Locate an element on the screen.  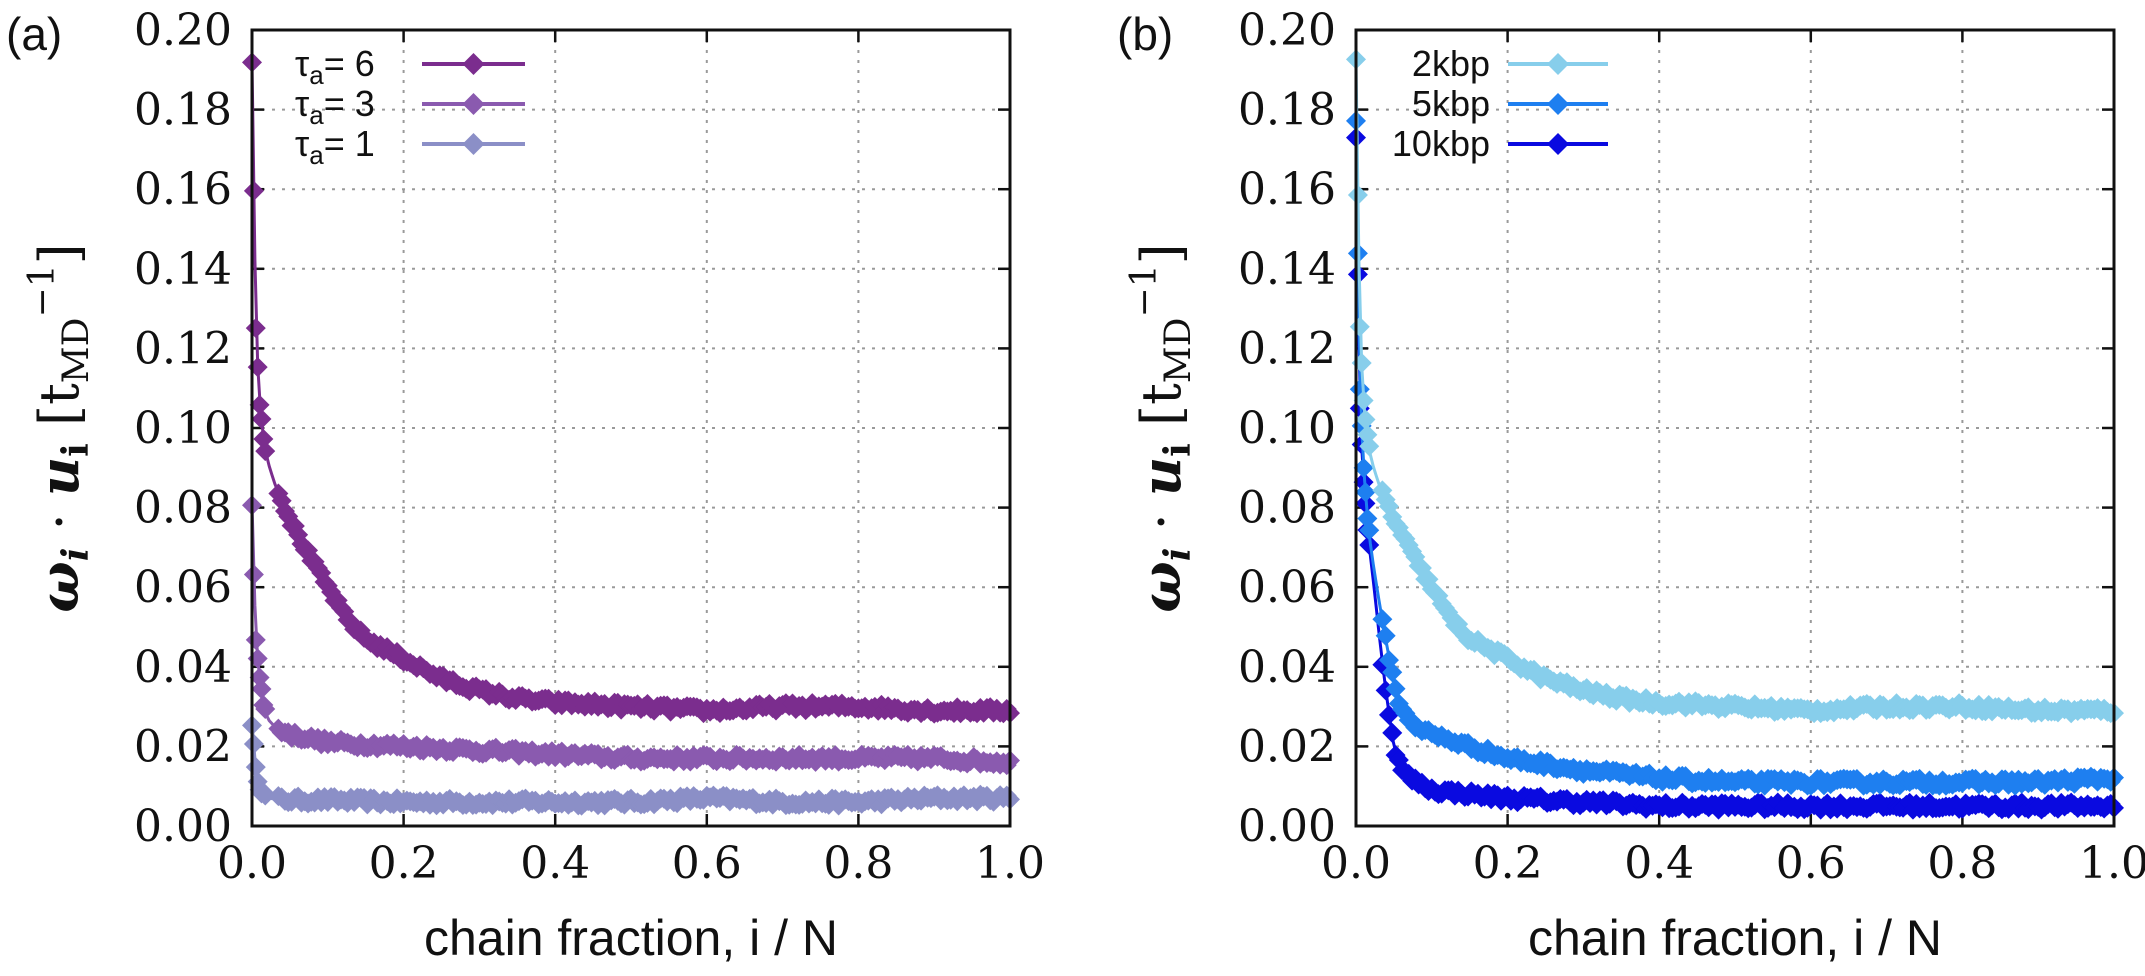
legend-label: 2kbp is located at coordinates (1451, 63).